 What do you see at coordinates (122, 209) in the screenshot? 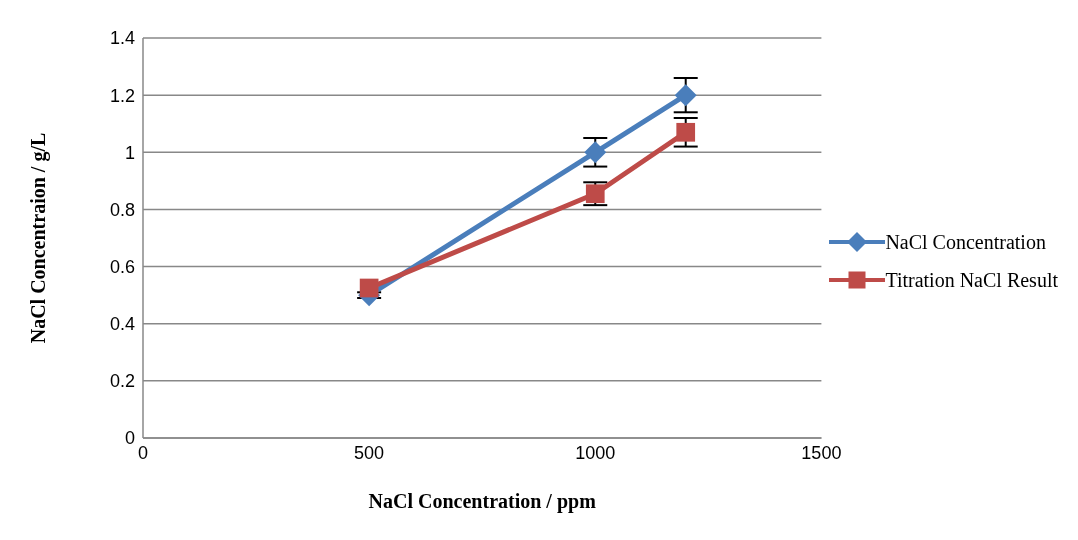
I see `y-tick-label: 0.8` at bounding box center [122, 209].